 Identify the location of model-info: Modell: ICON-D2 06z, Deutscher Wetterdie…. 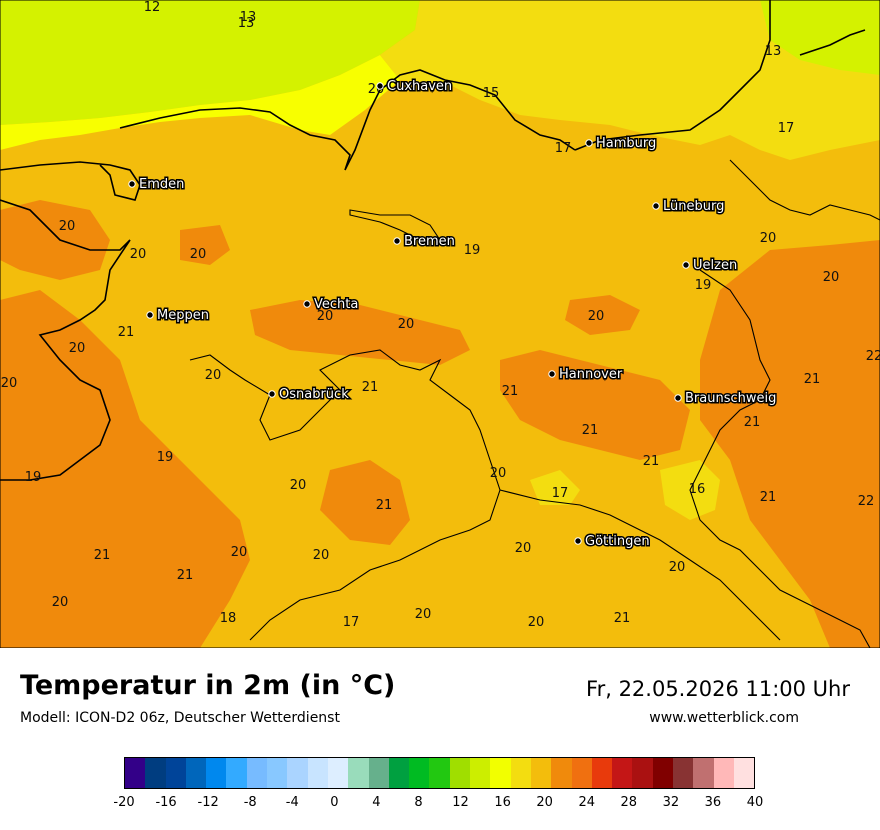
(180, 718).